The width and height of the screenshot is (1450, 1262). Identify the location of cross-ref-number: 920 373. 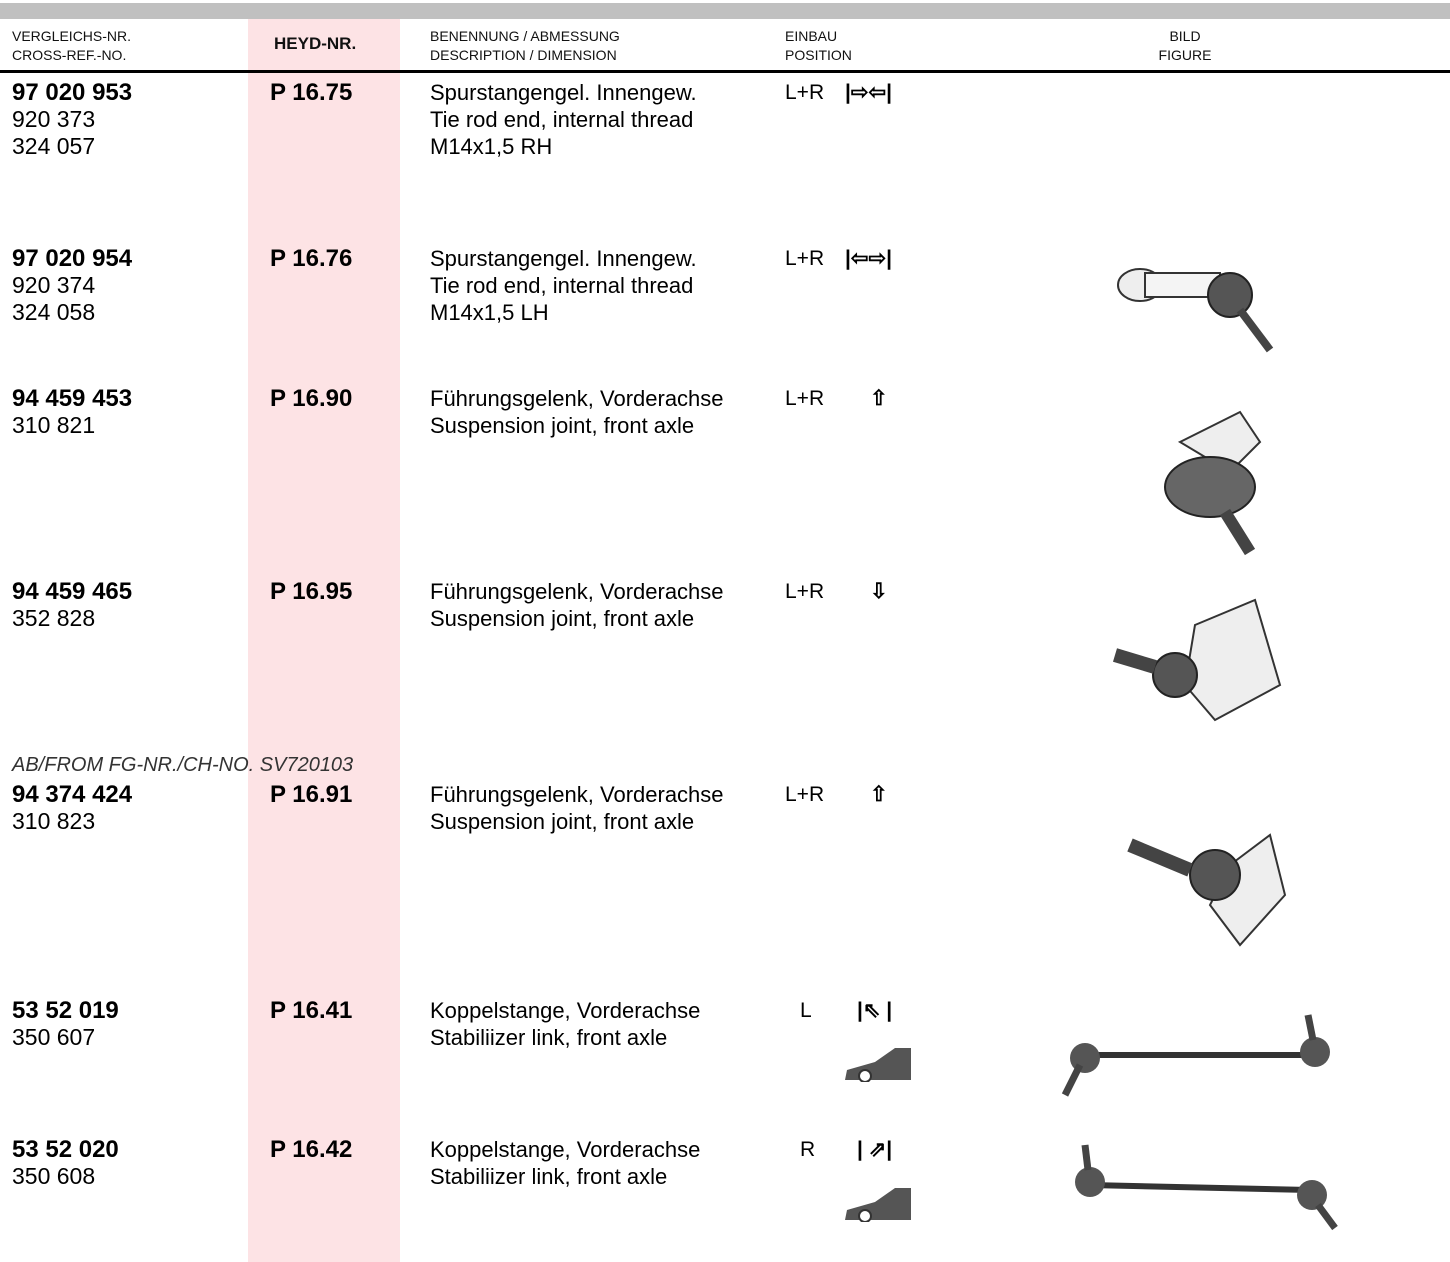
(54, 119).